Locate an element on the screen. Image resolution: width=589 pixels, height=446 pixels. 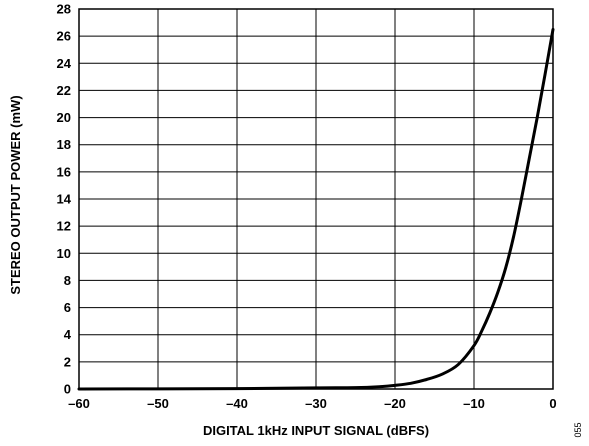
y-tick-label: 10 is located at coordinates (64, 253).